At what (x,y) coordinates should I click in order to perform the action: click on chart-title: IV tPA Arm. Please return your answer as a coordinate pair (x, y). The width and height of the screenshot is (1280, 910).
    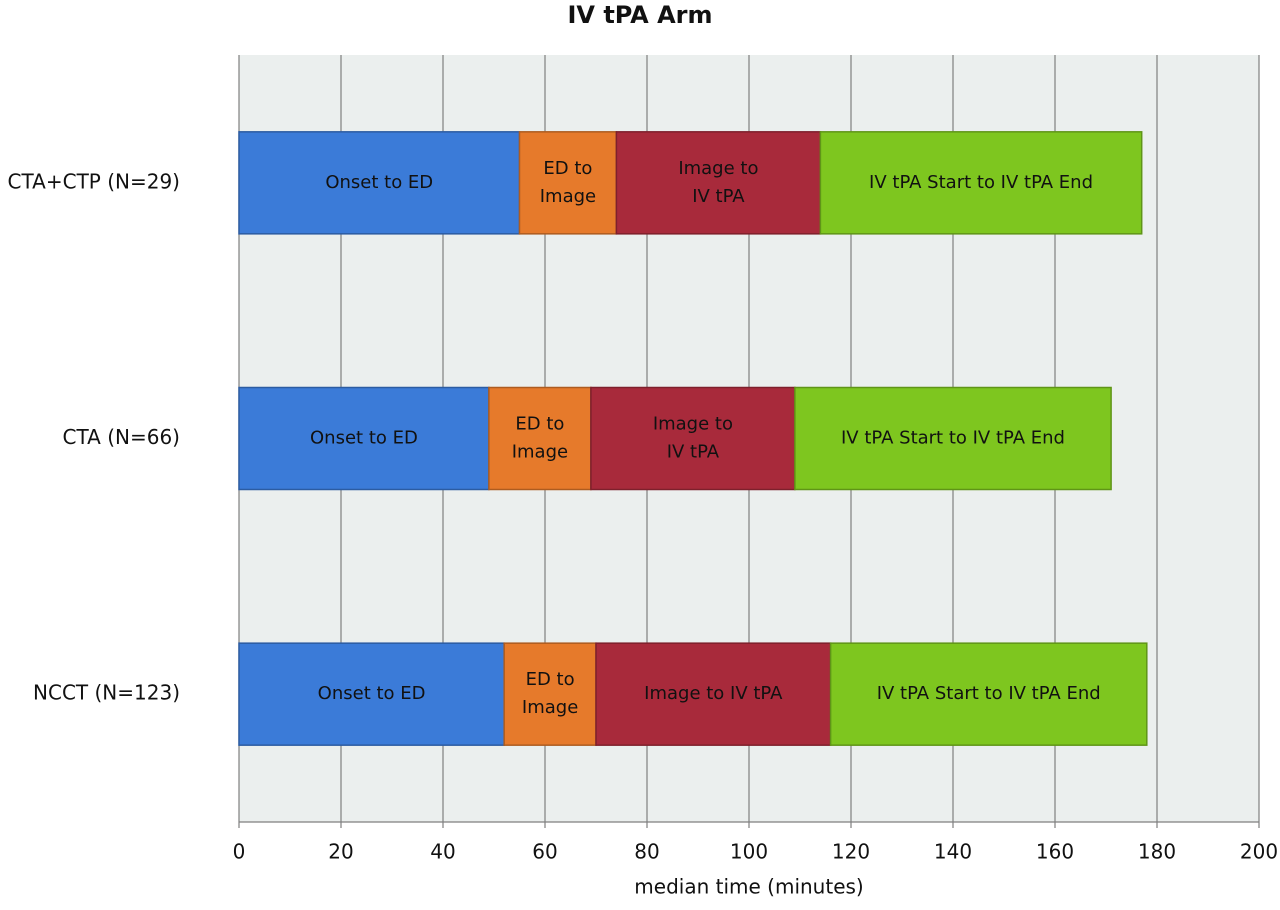
    Looking at the image, I should click on (639, 15).